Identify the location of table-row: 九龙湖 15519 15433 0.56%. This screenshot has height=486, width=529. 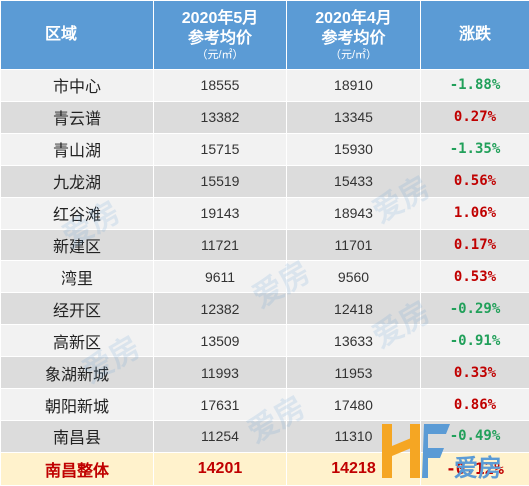
(264, 181).